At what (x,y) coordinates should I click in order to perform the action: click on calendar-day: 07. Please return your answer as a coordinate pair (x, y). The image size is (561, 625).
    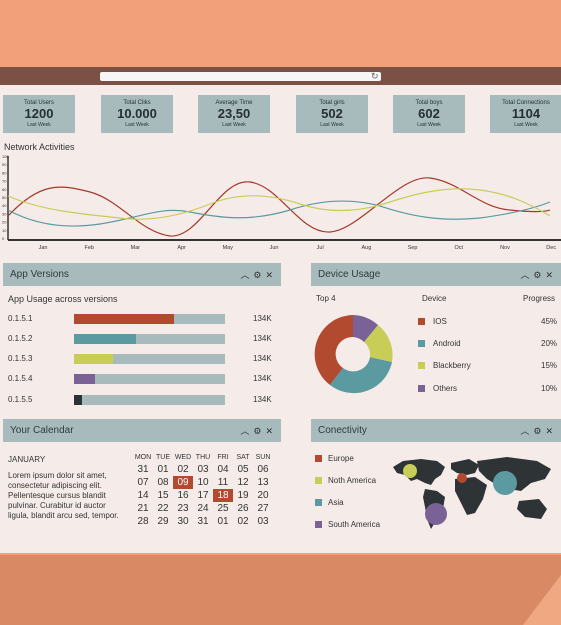
    Looking at the image, I should click on (143, 482).